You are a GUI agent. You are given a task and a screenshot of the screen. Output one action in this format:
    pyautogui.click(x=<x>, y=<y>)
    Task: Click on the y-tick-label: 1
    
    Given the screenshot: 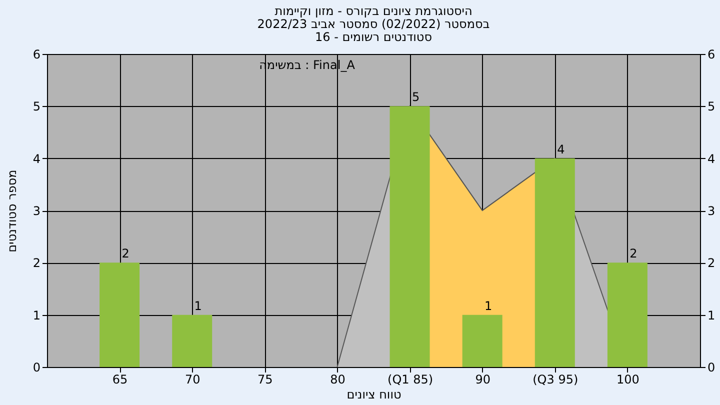 What is the action you would take?
    pyautogui.click(x=36, y=315)
    